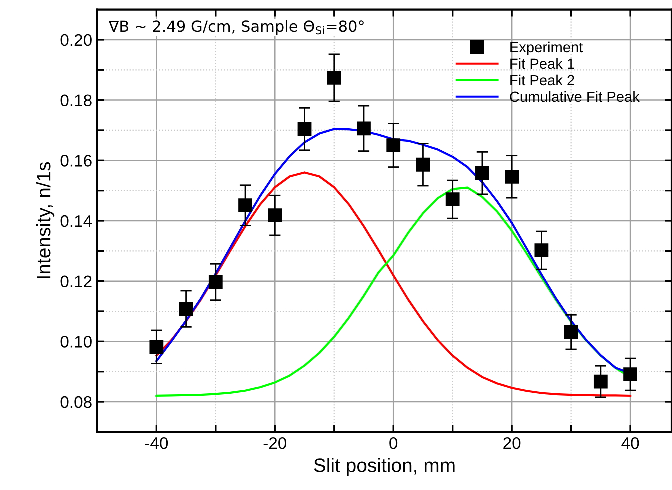 The height and width of the screenshot is (490, 672). I want to click on legend-label: Experiment, so click(547, 49).